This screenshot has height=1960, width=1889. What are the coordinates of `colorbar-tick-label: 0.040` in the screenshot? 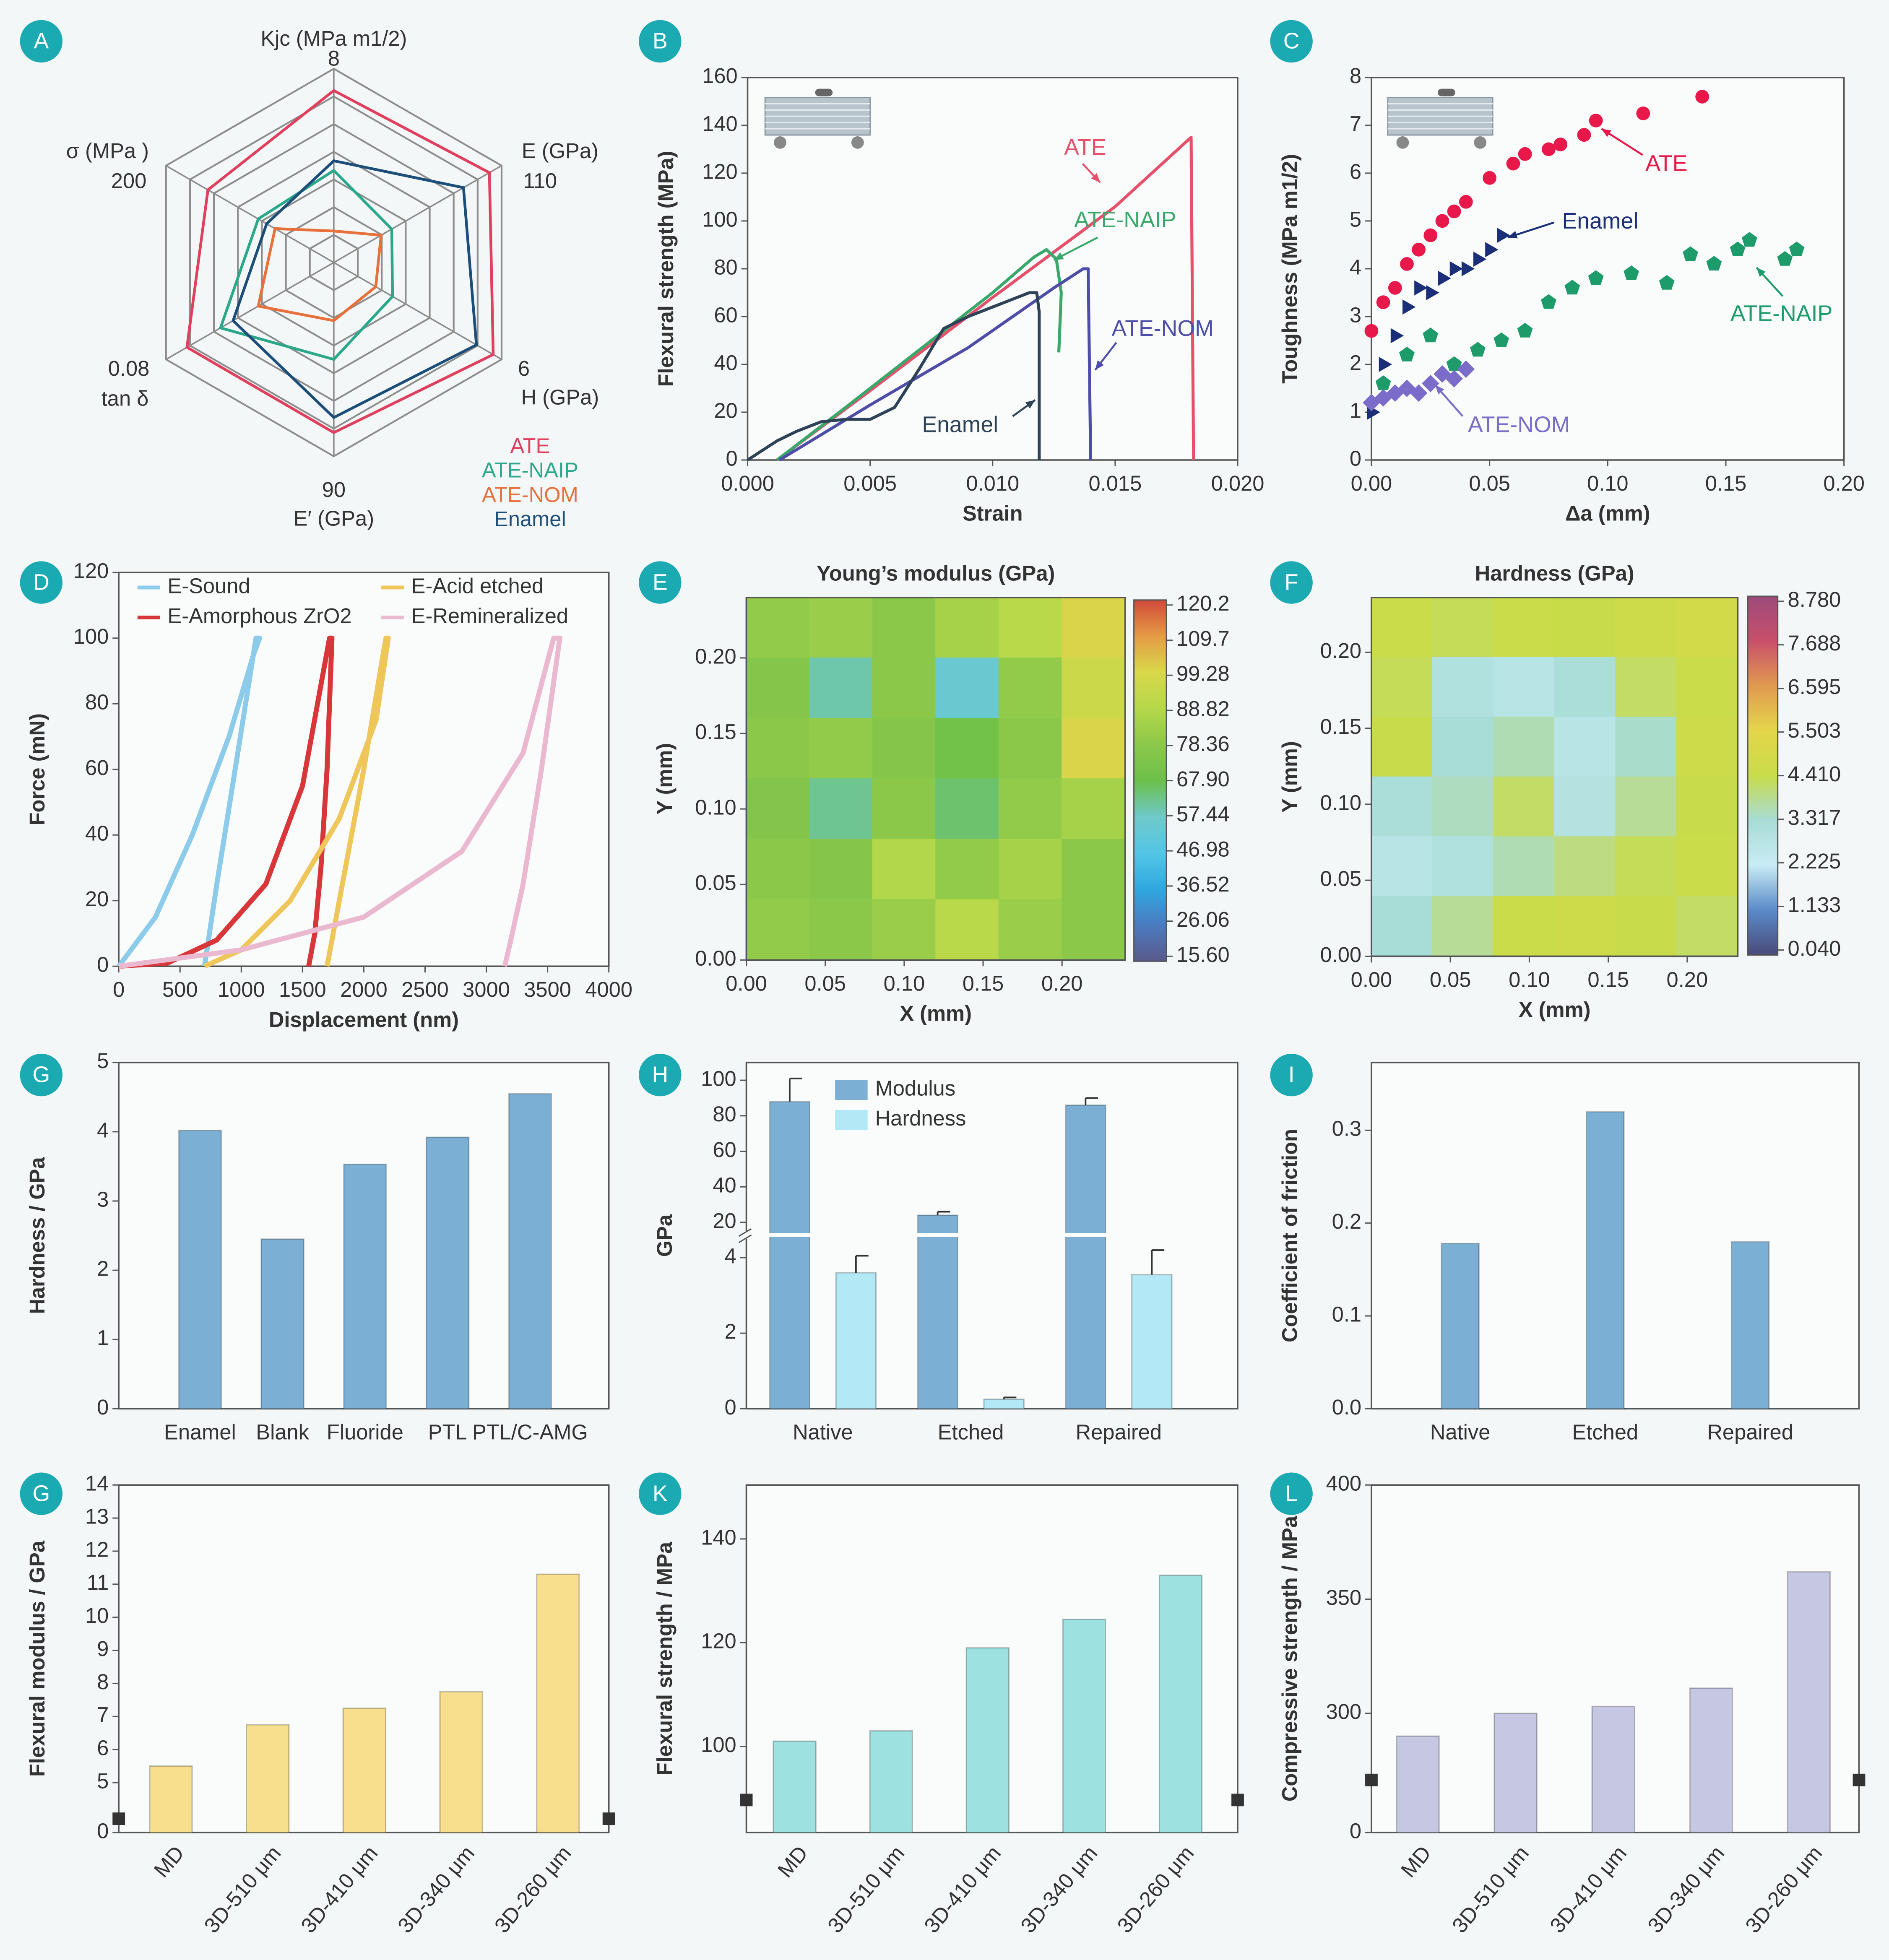 It's located at (1814, 948).